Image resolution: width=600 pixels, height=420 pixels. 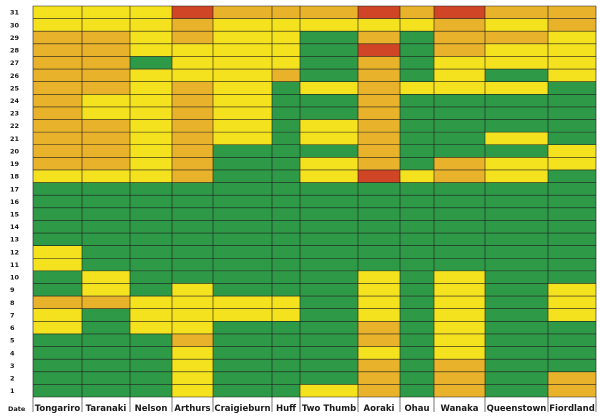 I want to click on column-label: Two Thumb, so click(x=329, y=409).